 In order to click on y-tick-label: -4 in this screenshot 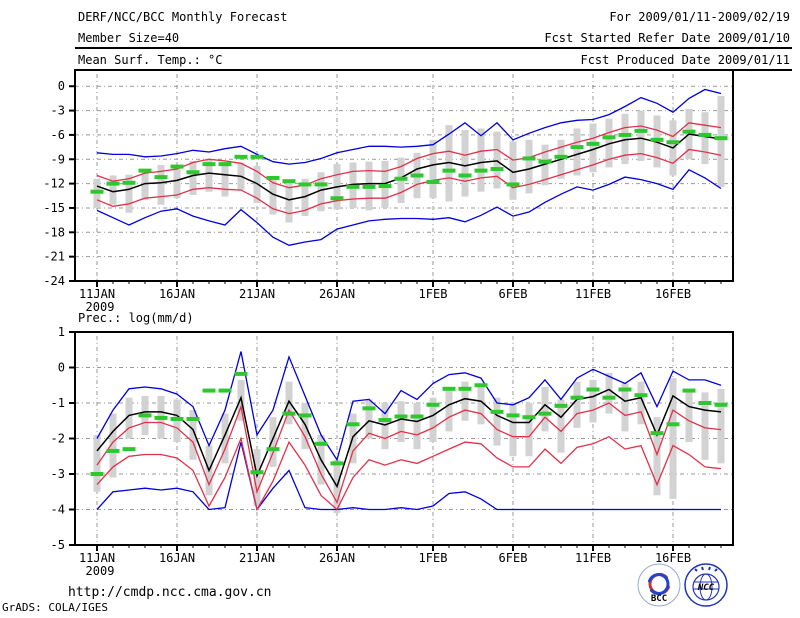, I will do `click(58, 510)`.